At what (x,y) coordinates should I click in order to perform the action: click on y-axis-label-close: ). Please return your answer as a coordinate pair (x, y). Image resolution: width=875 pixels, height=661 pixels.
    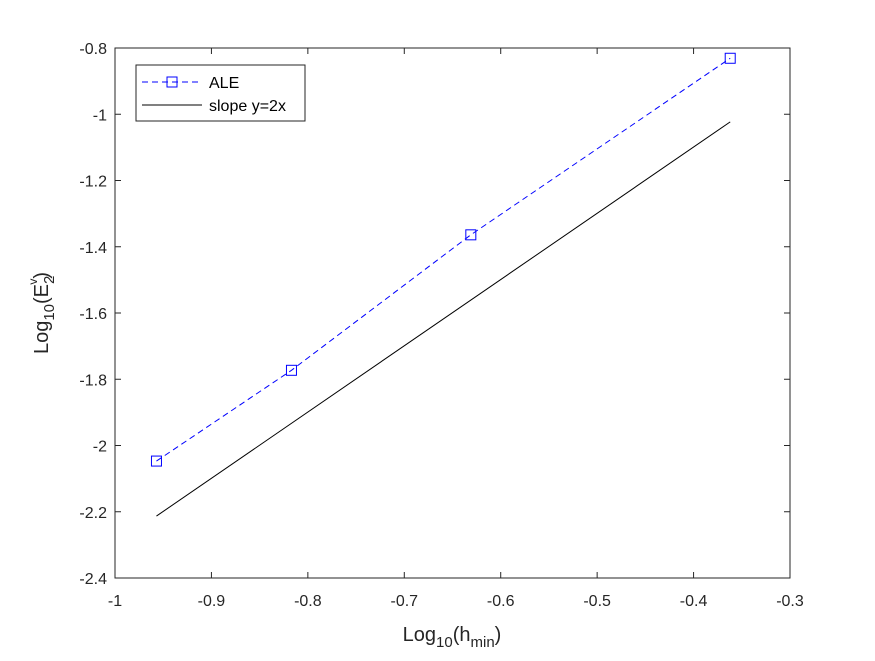
    Looking at the image, I should click on (42, 275).